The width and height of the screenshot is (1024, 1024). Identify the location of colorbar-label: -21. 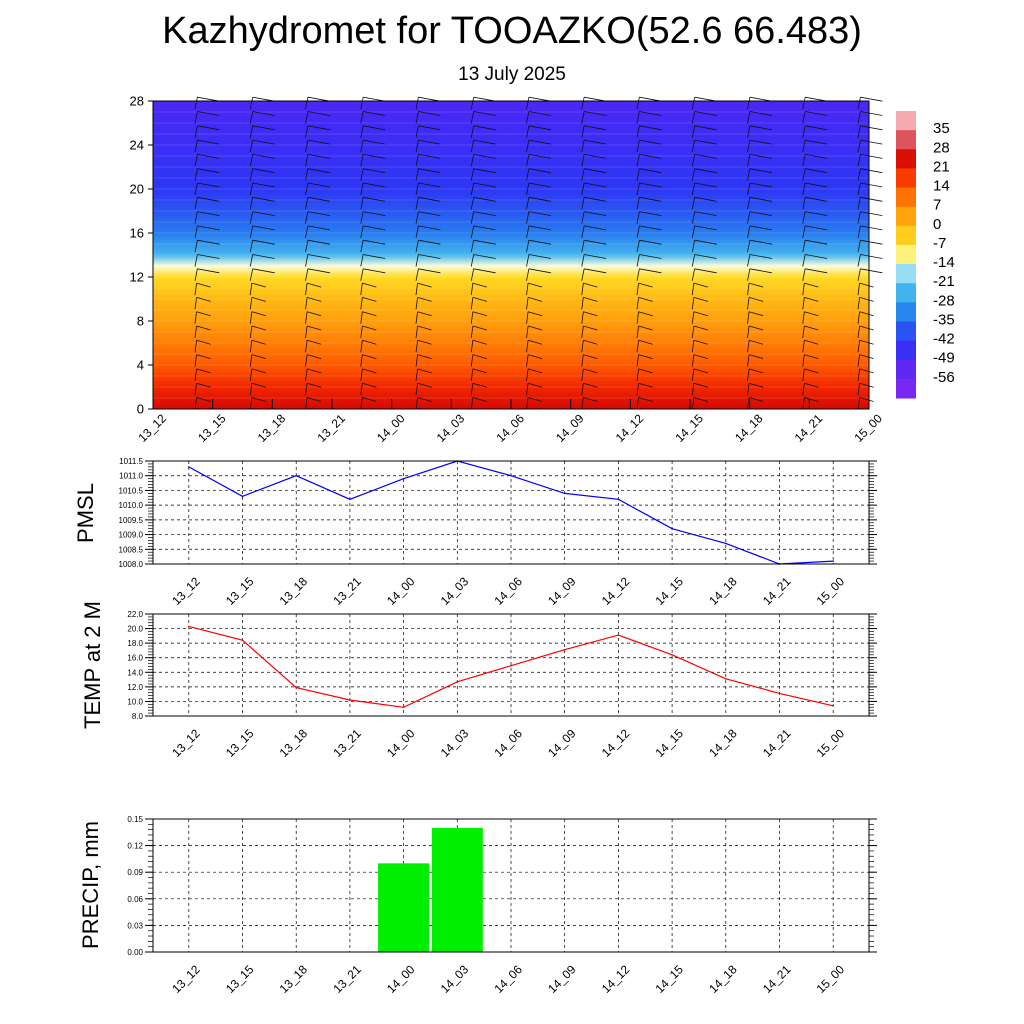
(944, 281).